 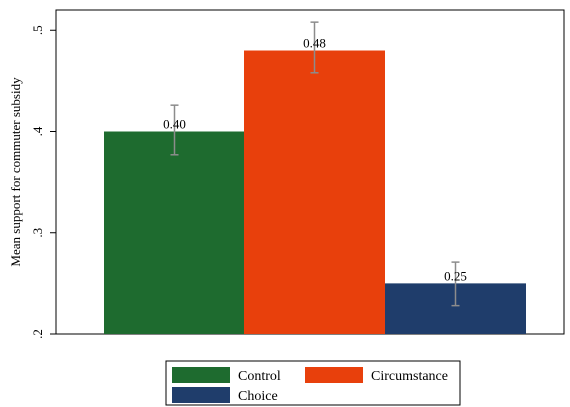 I want to click on legend-label-choice: Choice, so click(x=258, y=396).